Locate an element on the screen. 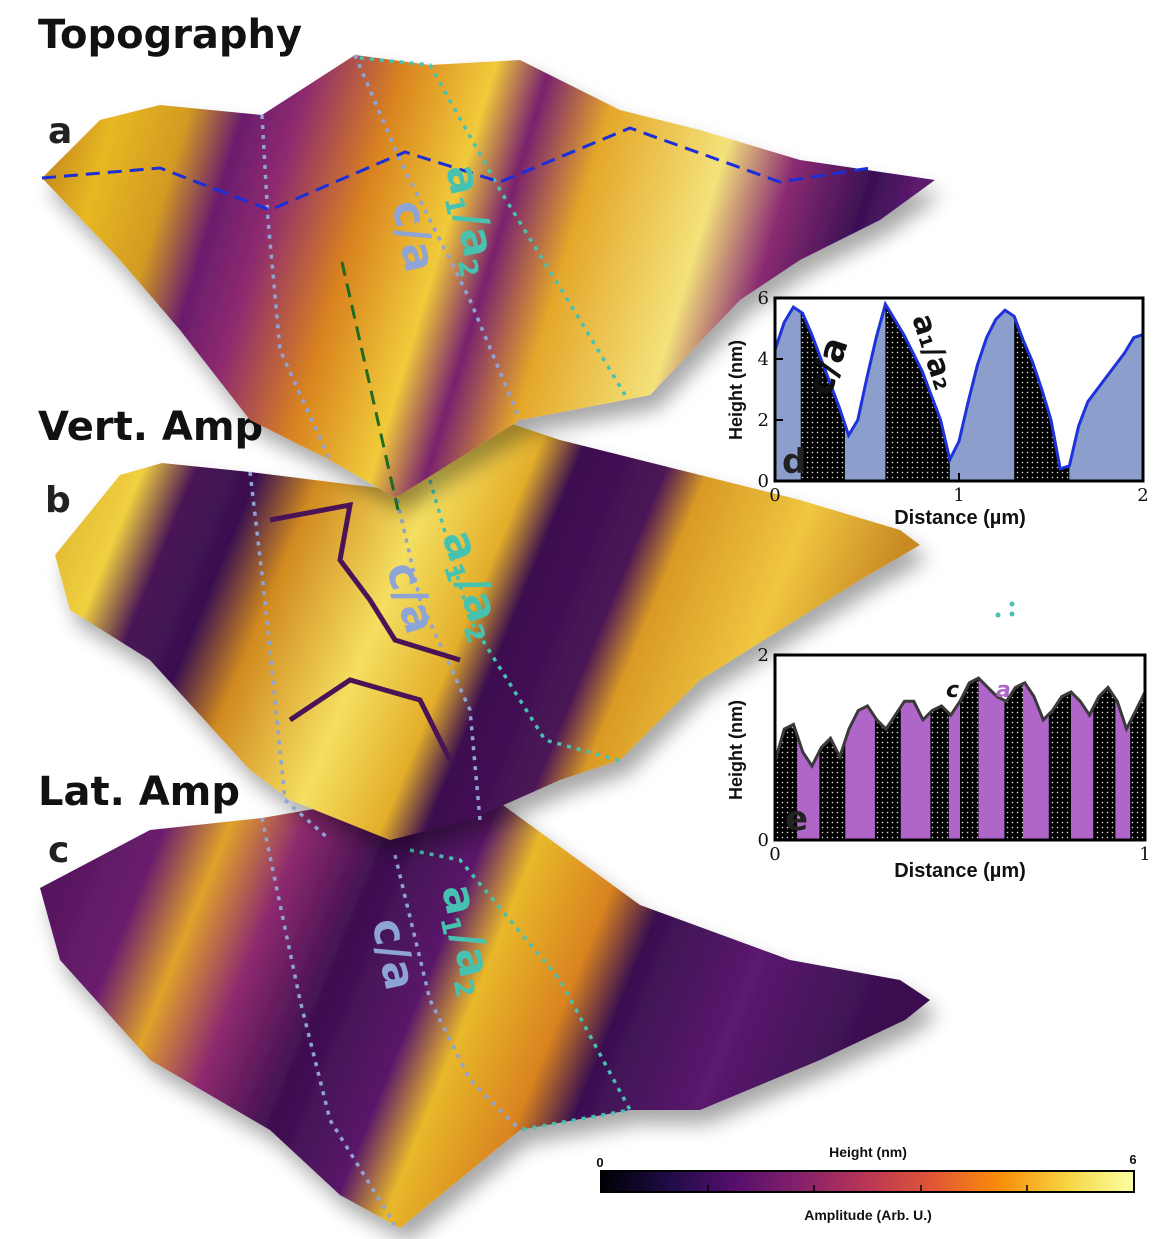 This screenshot has width=1153, height=1239. title-lat-amp: Lat. Amp is located at coordinates (139, 792).